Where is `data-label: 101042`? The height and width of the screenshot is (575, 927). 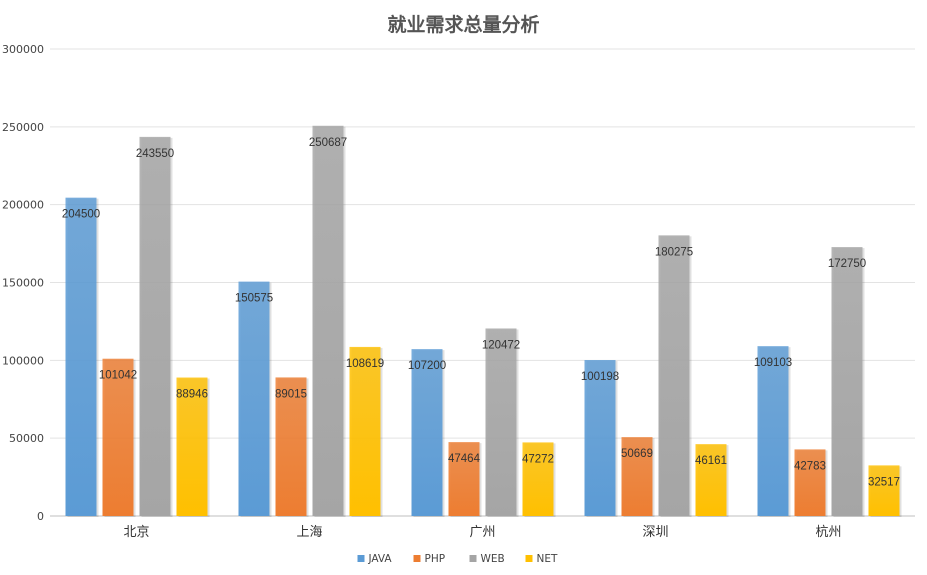 data-label: 101042 is located at coordinates (118, 376).